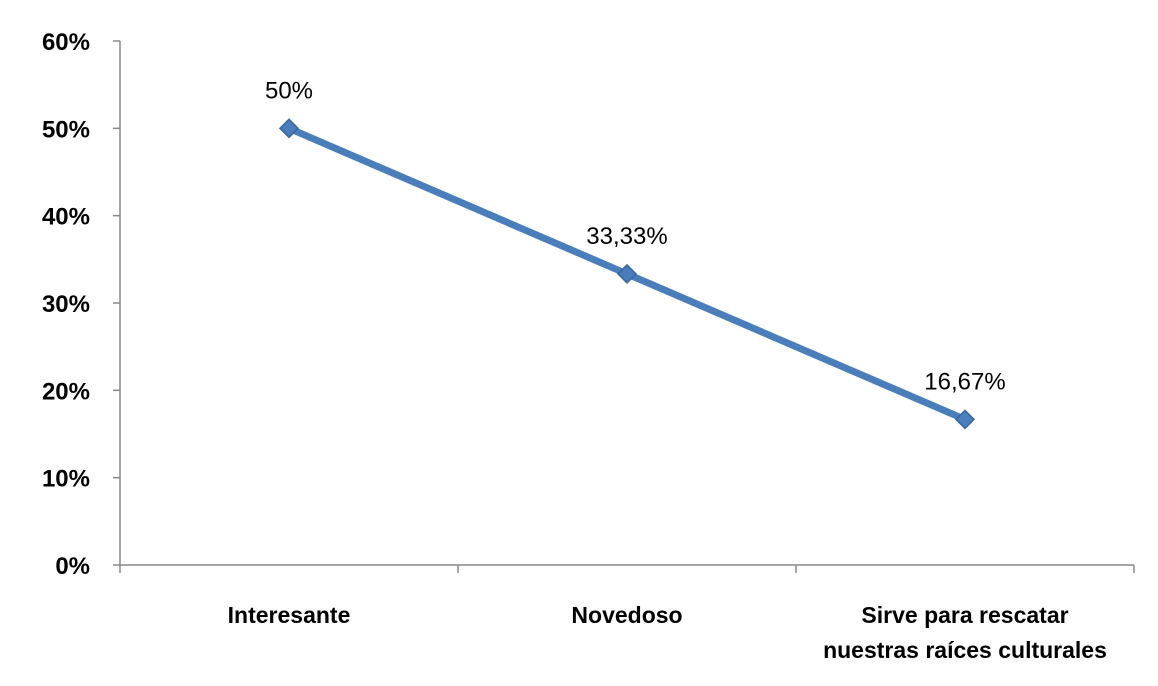 This screenshot has width=1158, height=686. I want to click on x-category-label: Novedoso, so click(626, 615).